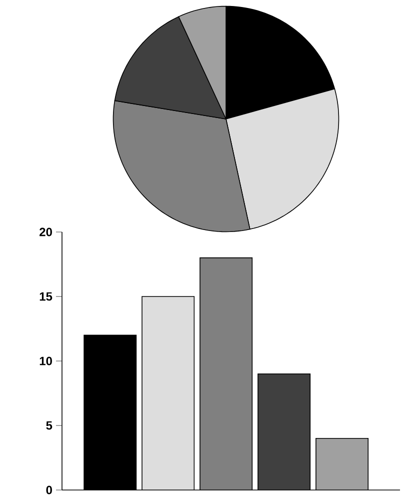  I want to click on y-tick-label: 10, so click(46, 361).